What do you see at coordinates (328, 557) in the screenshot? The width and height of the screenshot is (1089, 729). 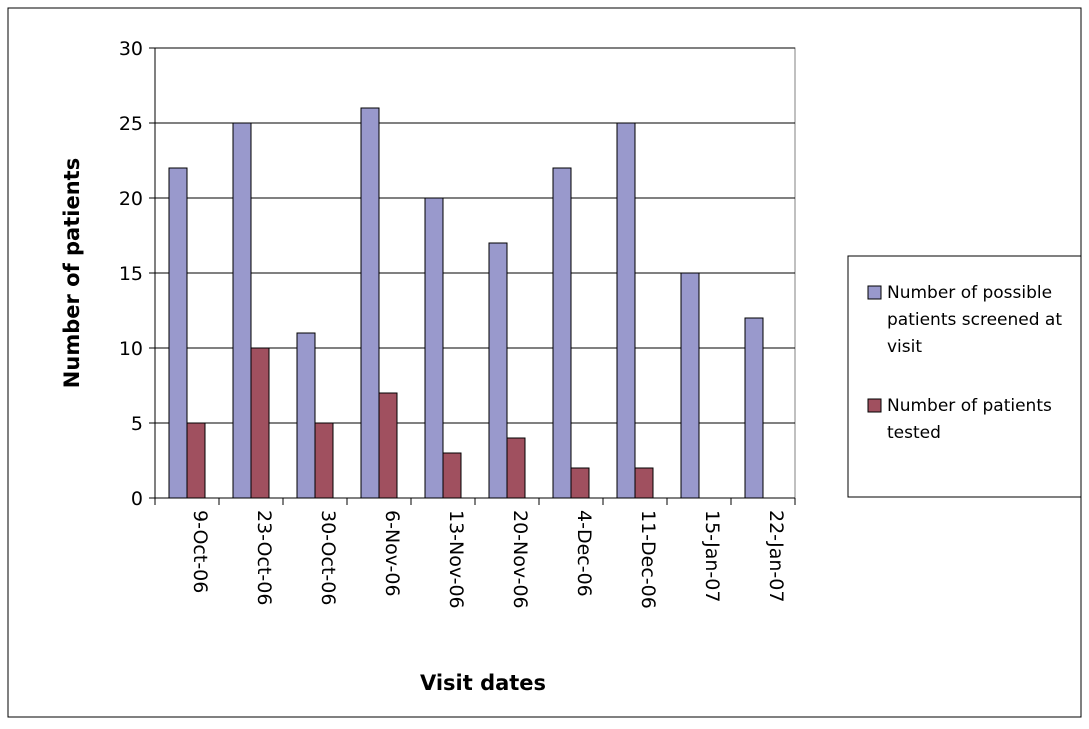 I see `x-tick-label: 30-Oct-06` at bounding box center [328, 557].